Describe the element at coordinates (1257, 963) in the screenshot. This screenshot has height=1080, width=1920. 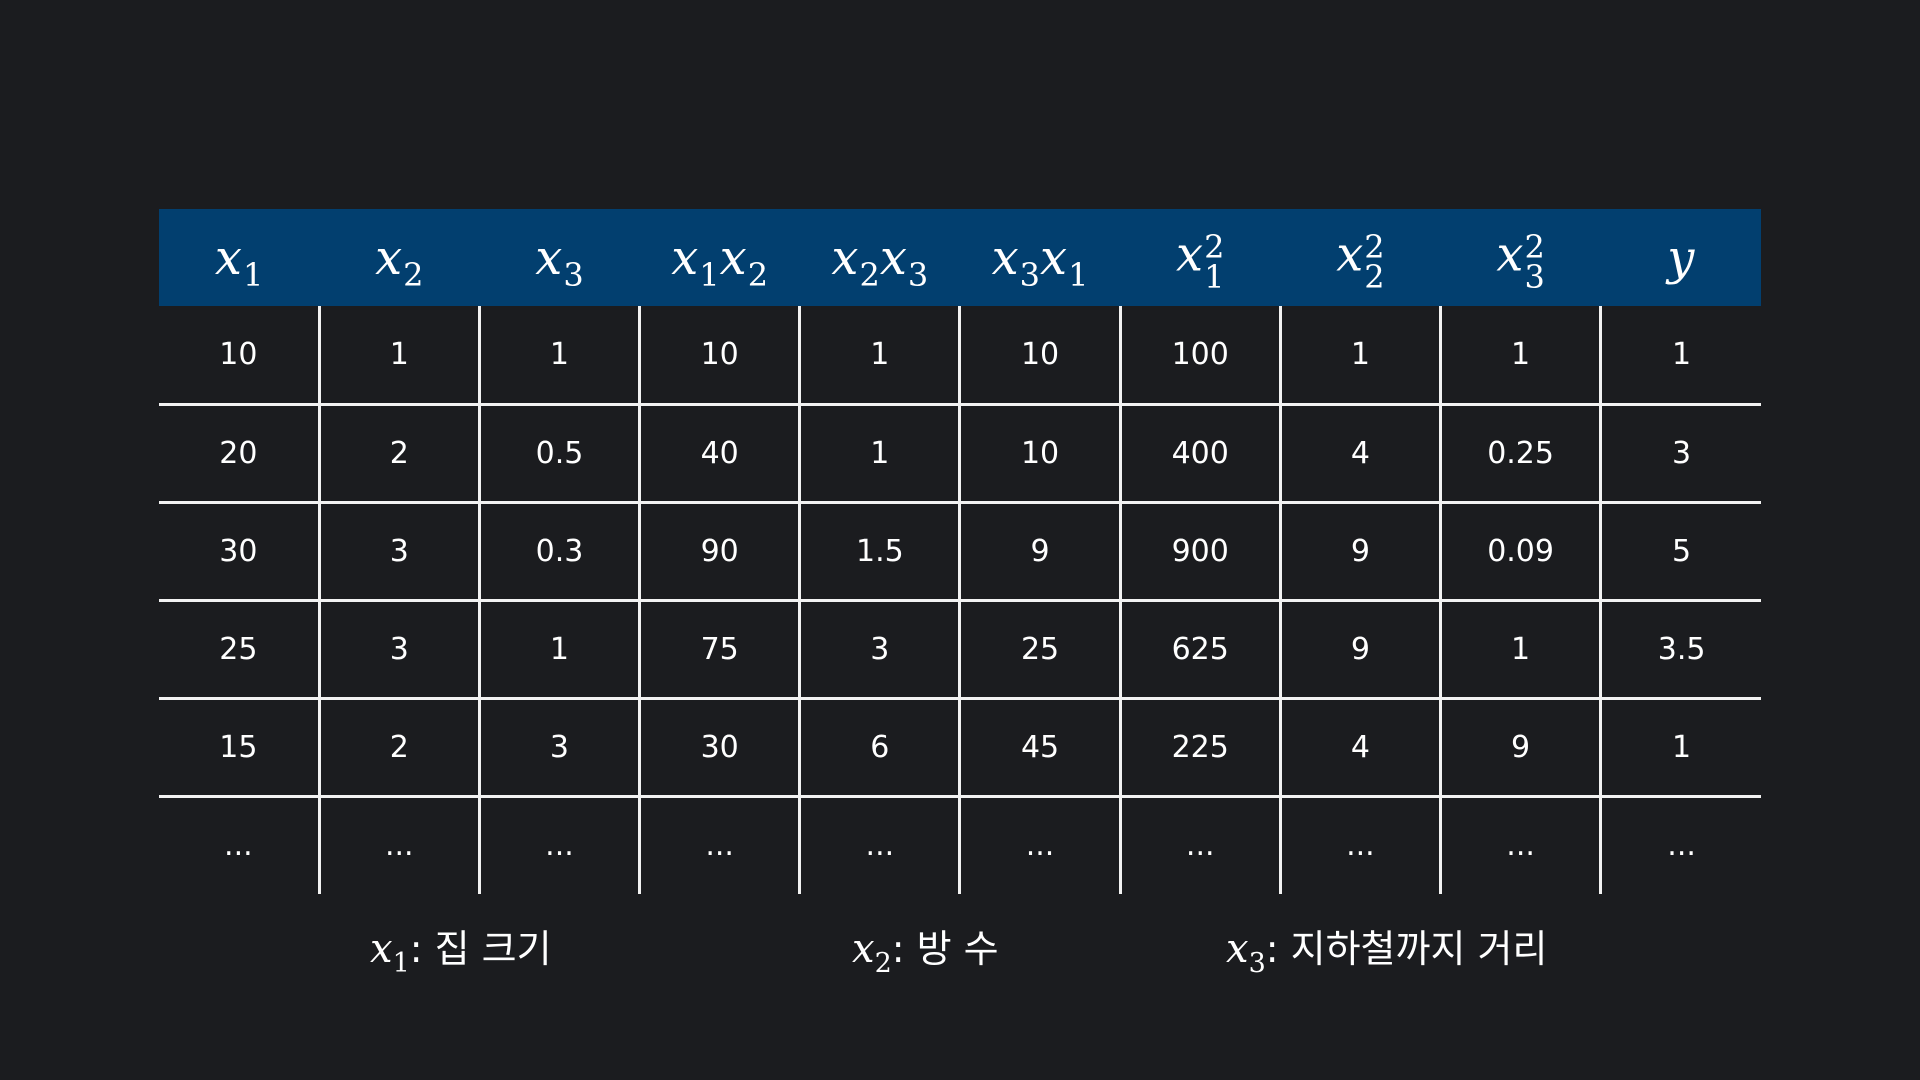
I see `legend-subscript: 3` at that location.